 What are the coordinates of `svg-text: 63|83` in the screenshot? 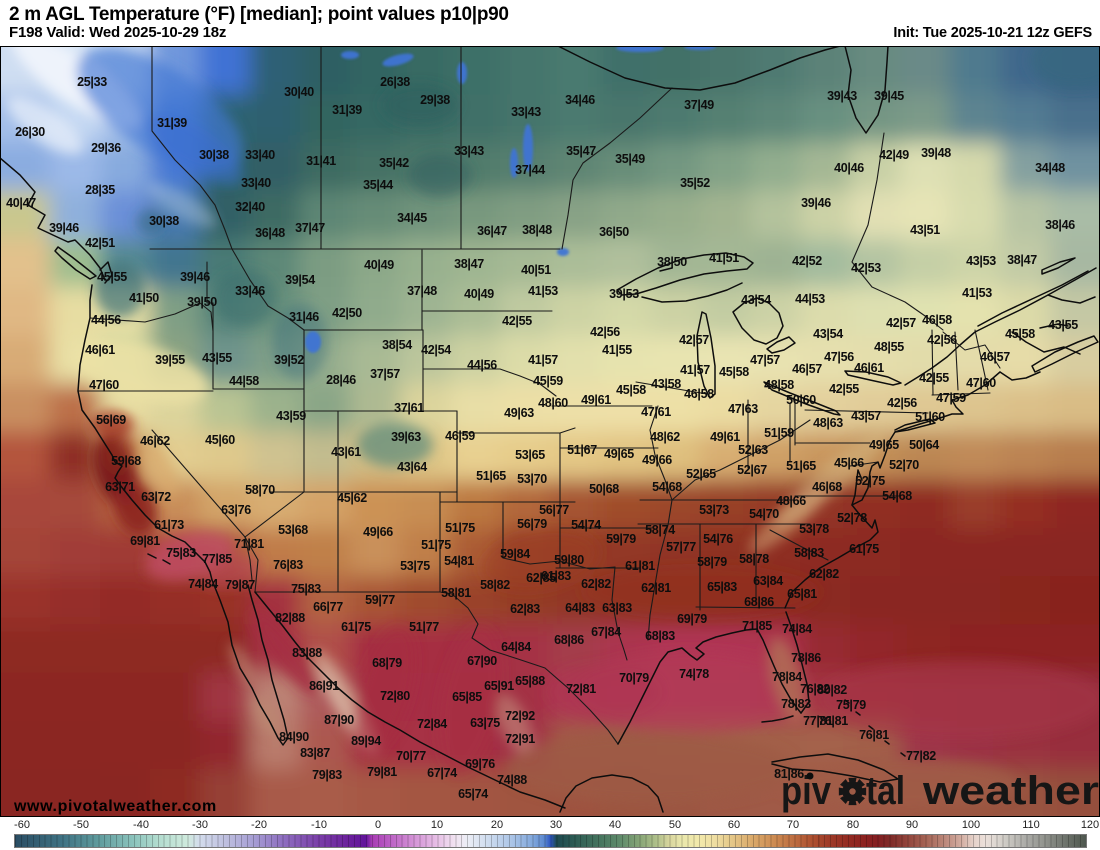 It's located at (617, 608).